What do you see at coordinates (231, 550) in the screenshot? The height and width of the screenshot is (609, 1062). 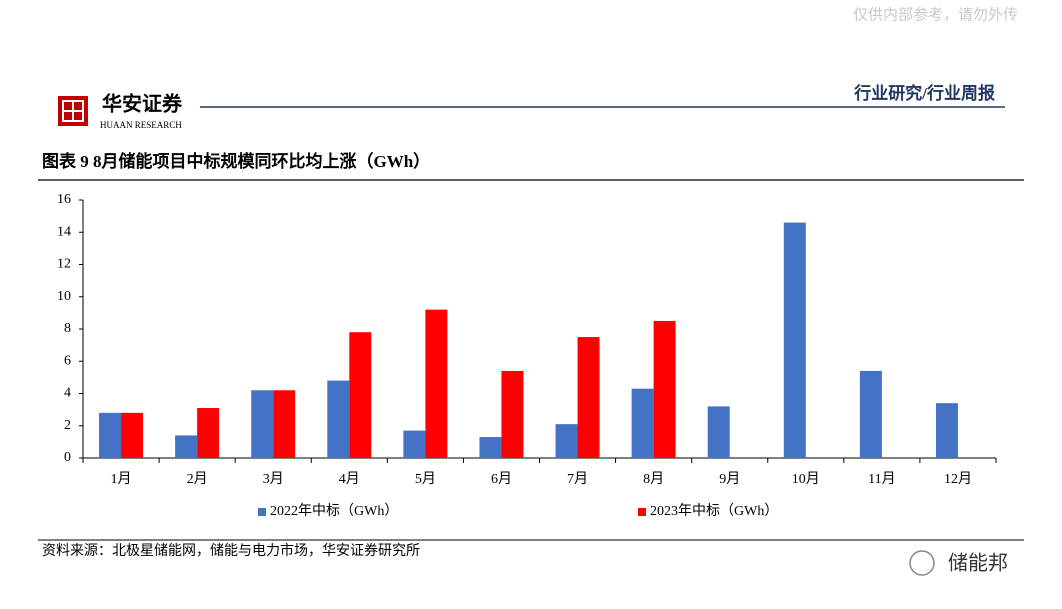 I see `source: 资料来源：北极星储能网，储能与电力市场，华安证券研究所` at bounding box center [231, 550].